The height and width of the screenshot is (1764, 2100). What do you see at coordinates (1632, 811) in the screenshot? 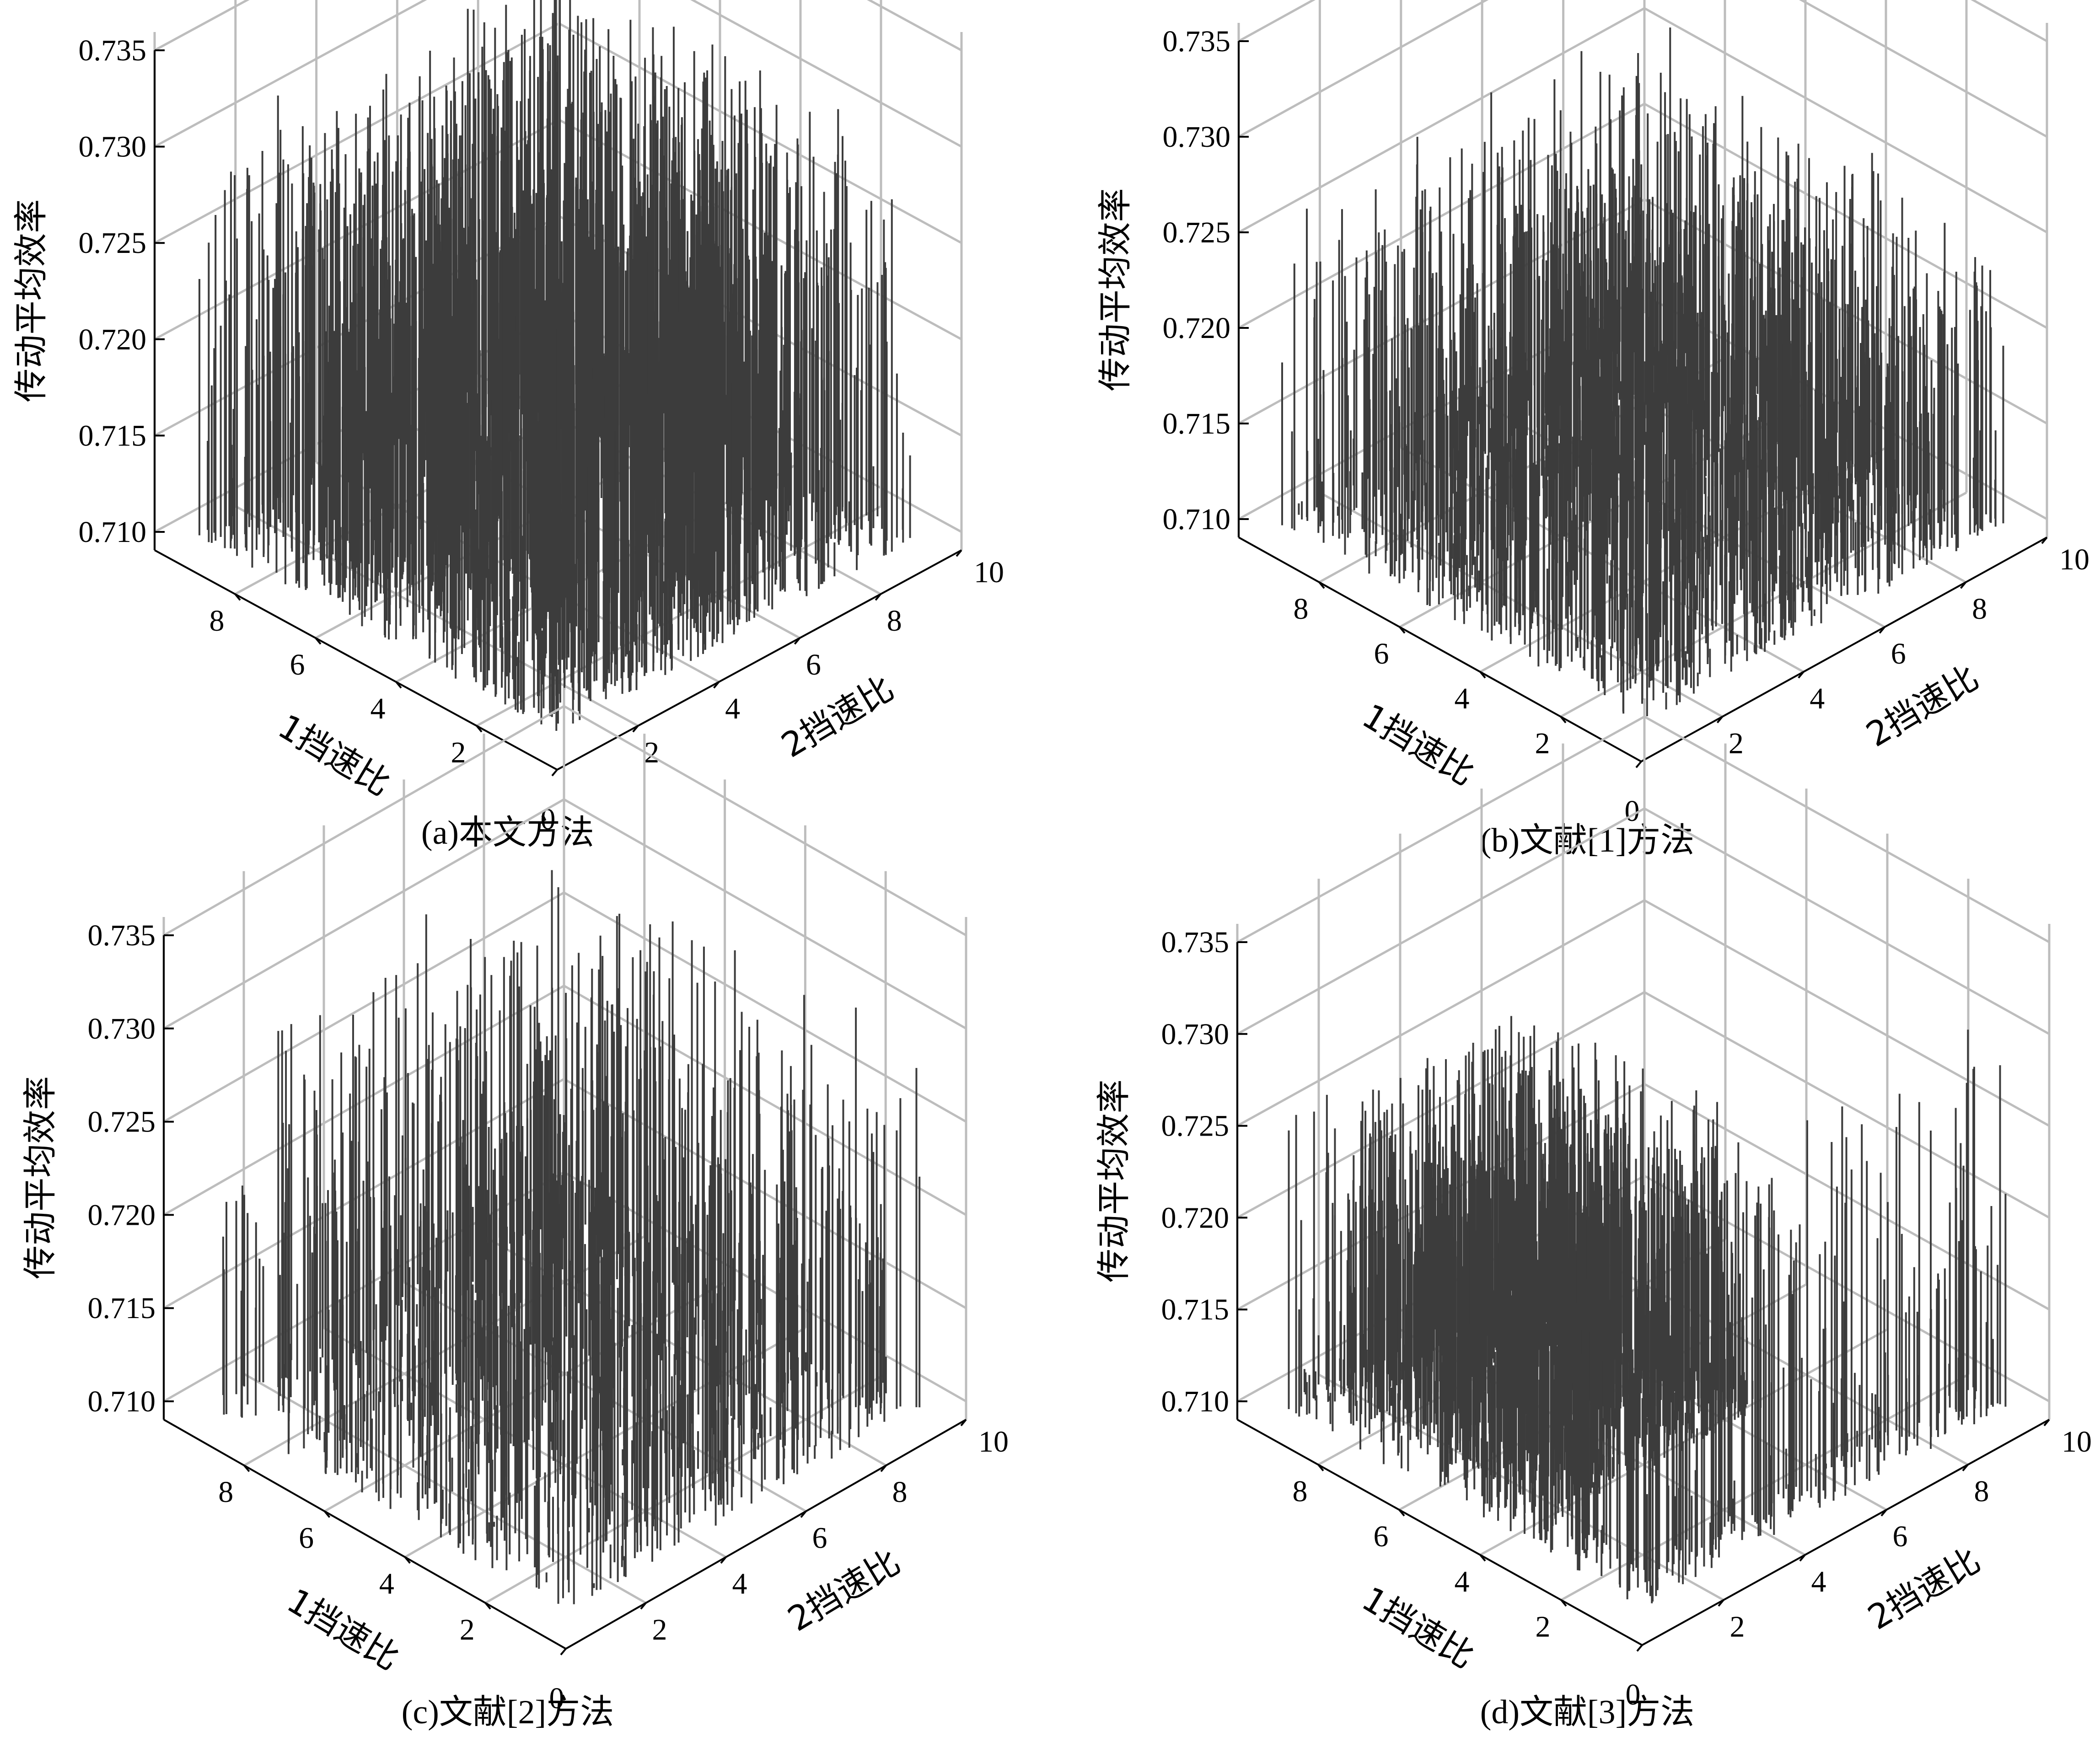
I see `y-tick-label: 0` at bounding box center [1632, 811].